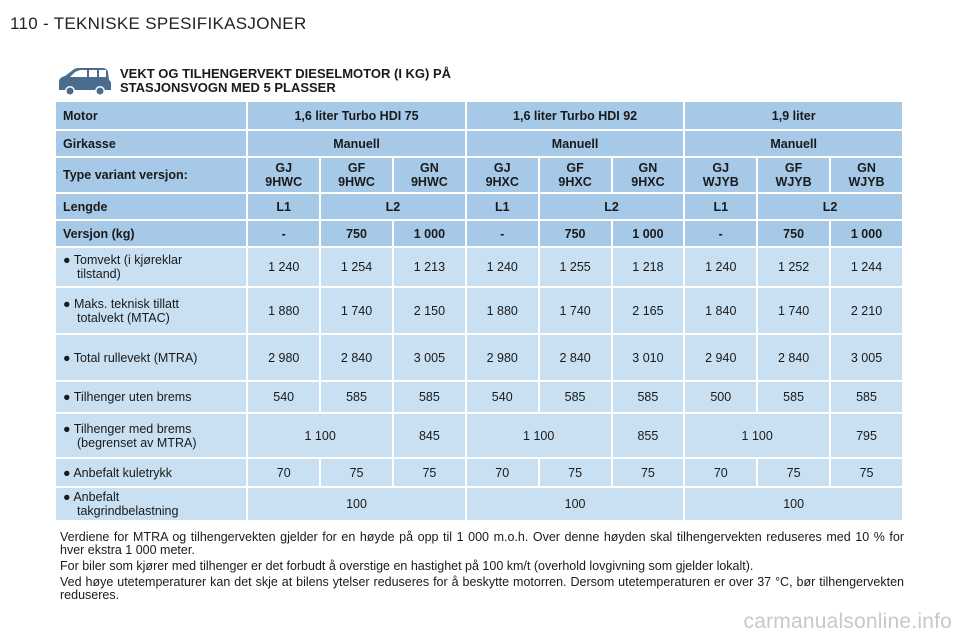 This screenshot has width=960, height=640. I want to click on maks-label: ● Maks. teknisk tillatt totalvekt (MTAC), so click(151, 310).